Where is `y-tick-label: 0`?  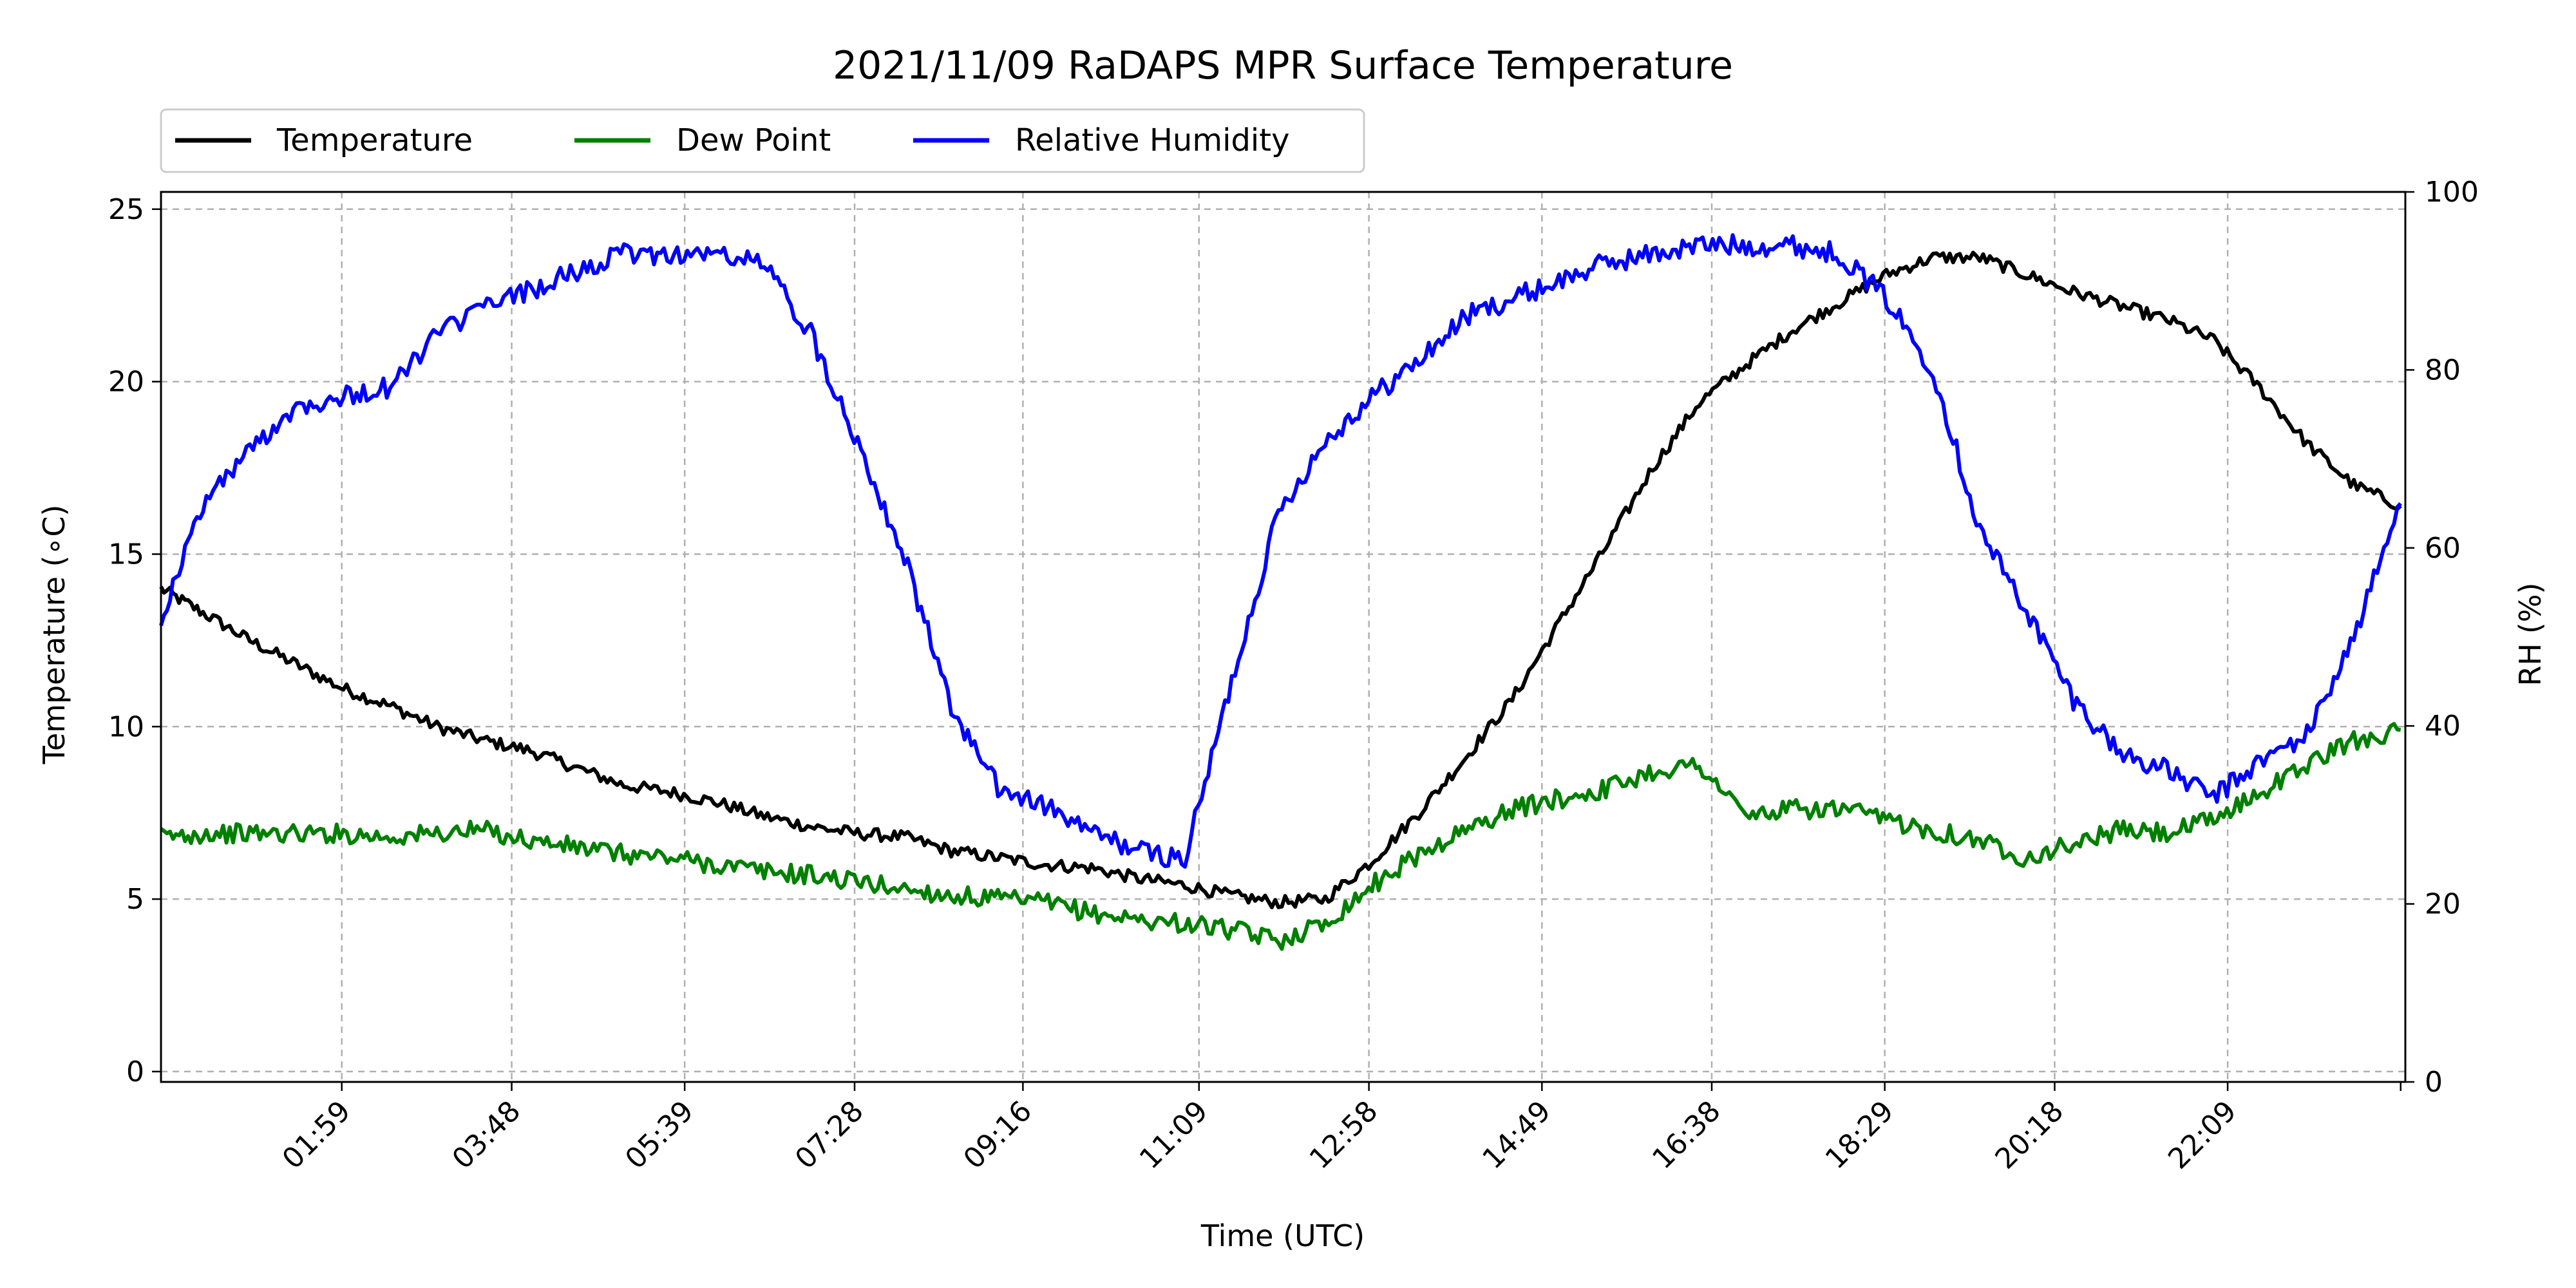
y-tick-label: 0 is located at coordinates (135, 1072).